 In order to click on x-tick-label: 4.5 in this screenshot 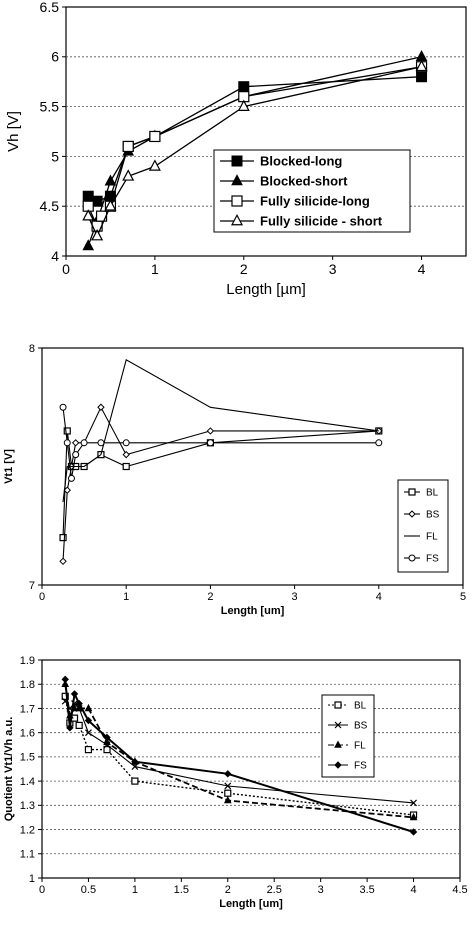, I will do `click(459, 890)`.